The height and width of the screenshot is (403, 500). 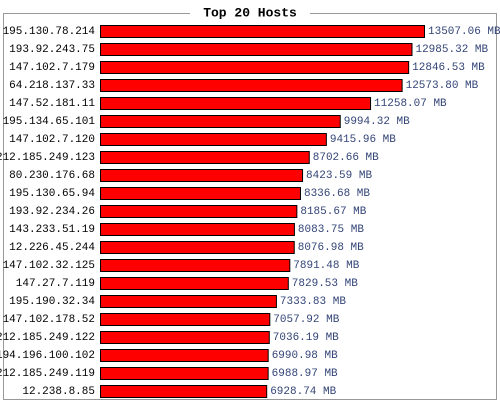 I want to click on value-label: 7057.92 MB, so click(x=306, y=320).